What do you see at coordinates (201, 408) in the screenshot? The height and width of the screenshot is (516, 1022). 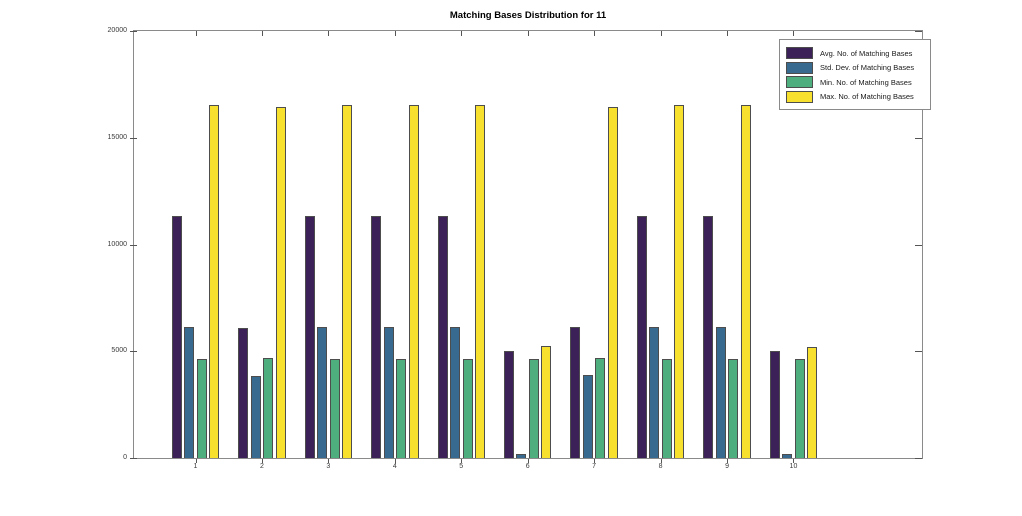 I see `bar-series3-group1` at bounding box center [201, 408].